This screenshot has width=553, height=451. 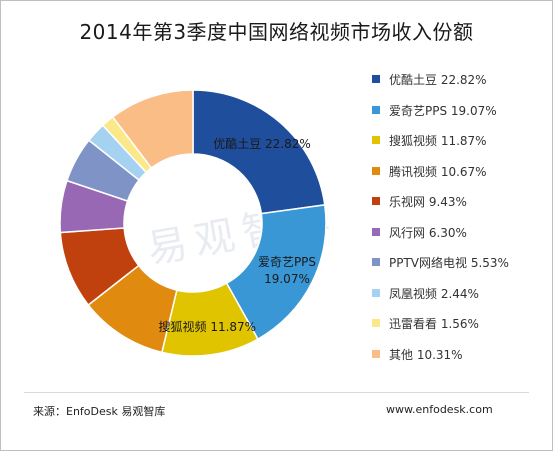 I want to click on legend-item: PPTV网络电视 5.53%, so click(x=459, y=271).